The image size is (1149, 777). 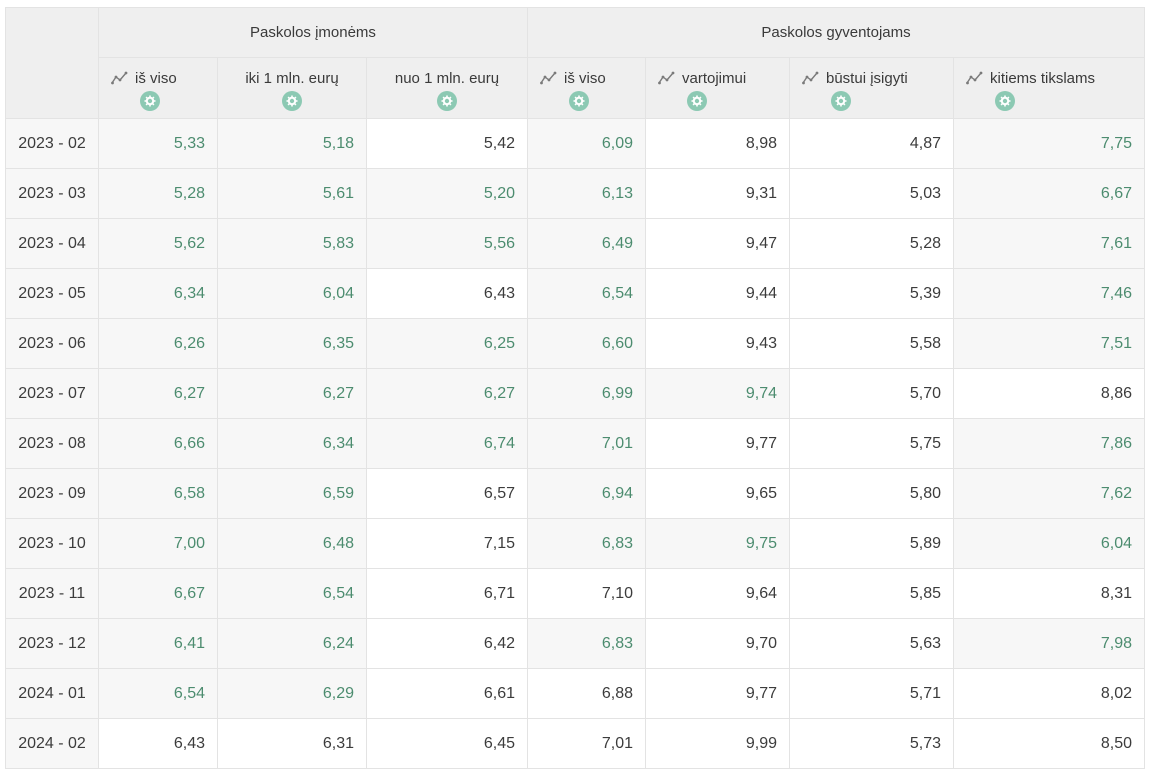 I want to click on column-header-1: iš viso, so click(x=158, y=88).